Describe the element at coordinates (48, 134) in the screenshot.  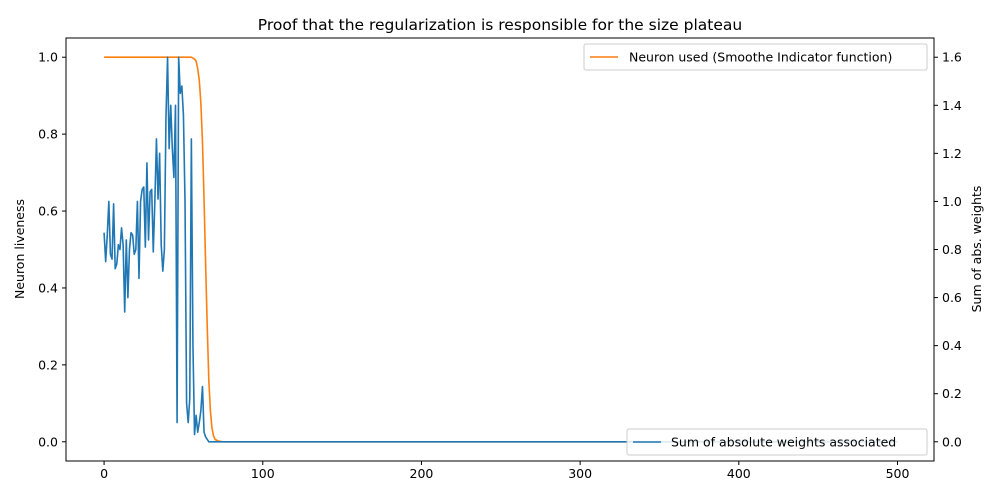
I see `y-tick-label-left: 0.8` at that location.